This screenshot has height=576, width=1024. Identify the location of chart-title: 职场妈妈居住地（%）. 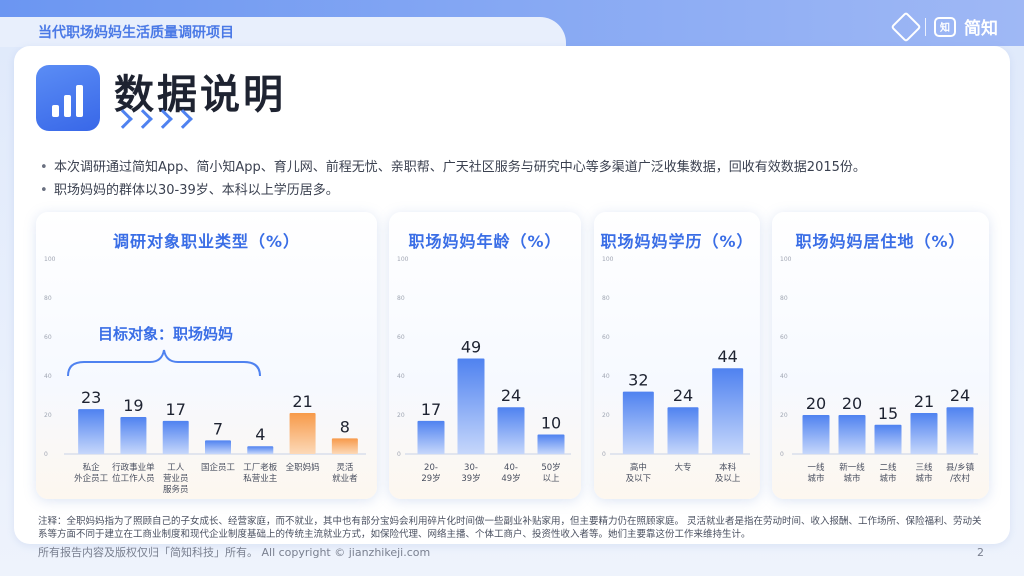
(880, 241).